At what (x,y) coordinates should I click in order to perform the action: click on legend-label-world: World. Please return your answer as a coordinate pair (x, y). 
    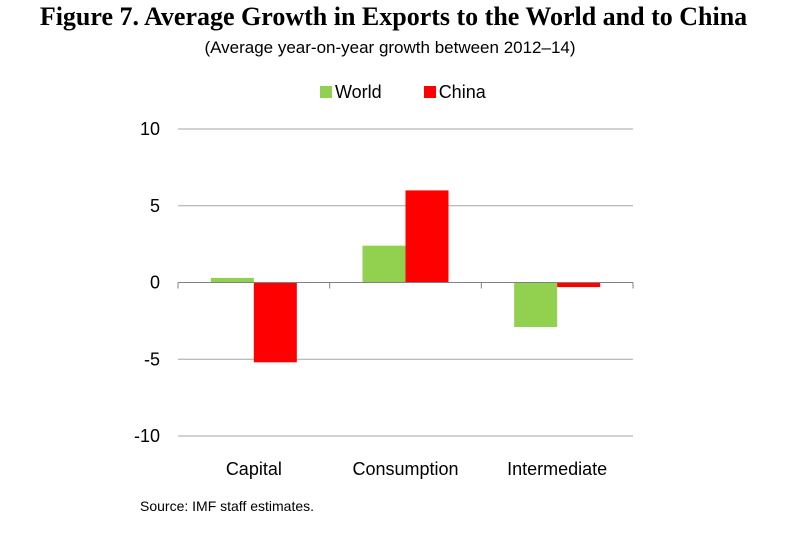
    Looking at the image, I should click on (358, 91).